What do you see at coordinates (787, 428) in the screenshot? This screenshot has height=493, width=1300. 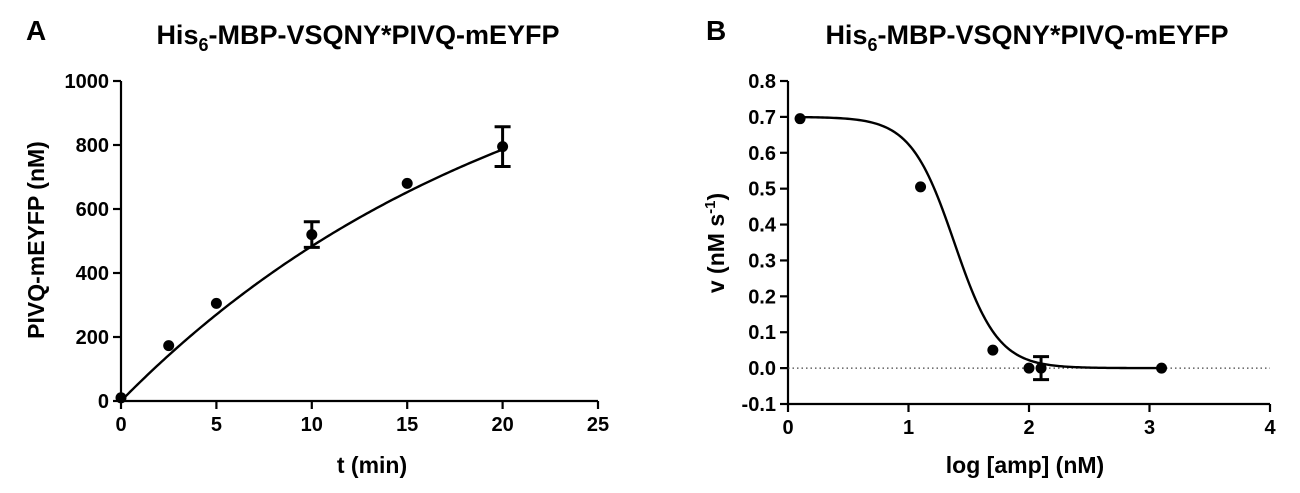 I see `panel-b-x-tick-label: 0` at bounding box center [787, 428].